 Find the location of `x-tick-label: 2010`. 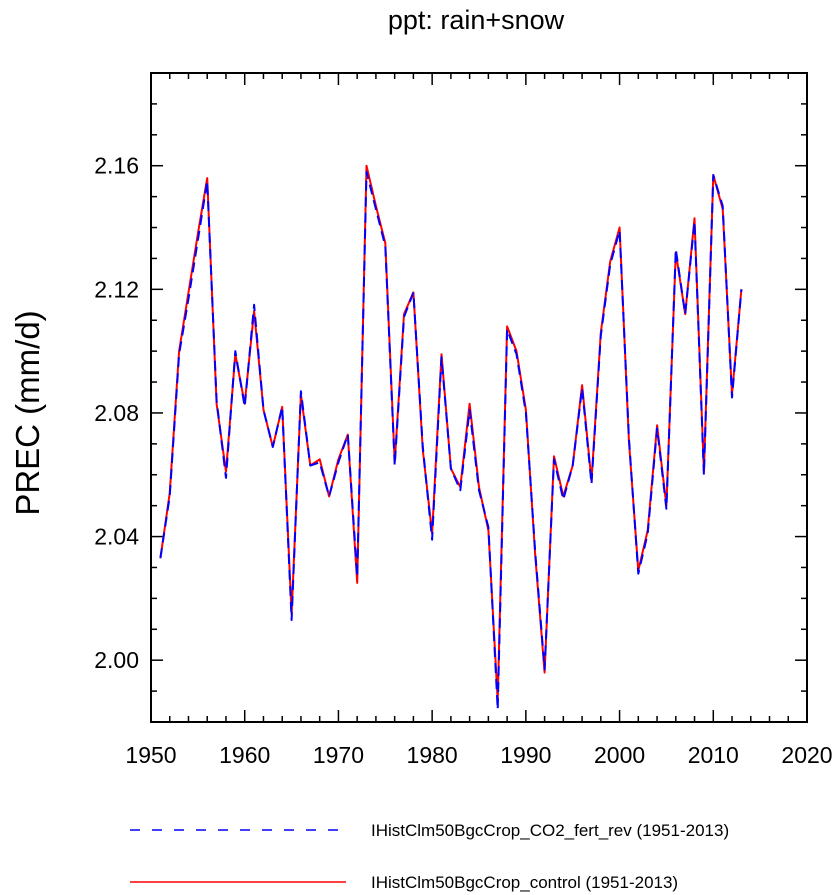

x-tick-label: 2010 is located at coordinates (713, 755).